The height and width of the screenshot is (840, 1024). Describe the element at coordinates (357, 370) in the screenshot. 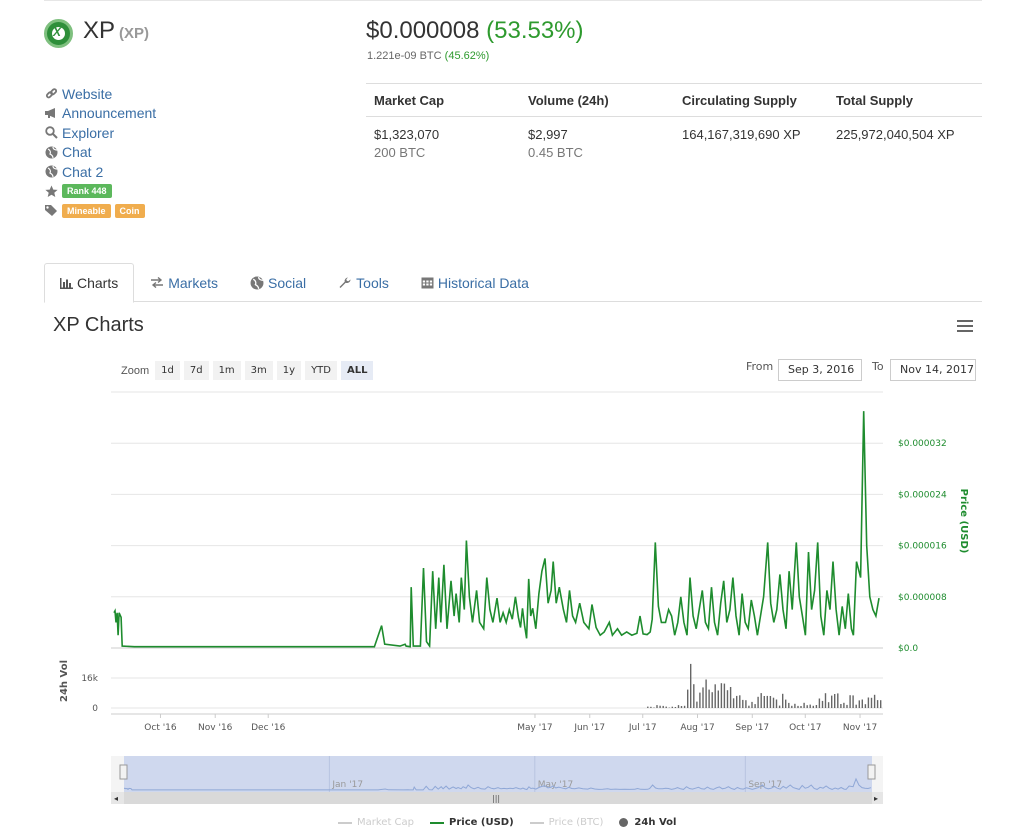

I see `zoom-all-button: ALL` at that location.